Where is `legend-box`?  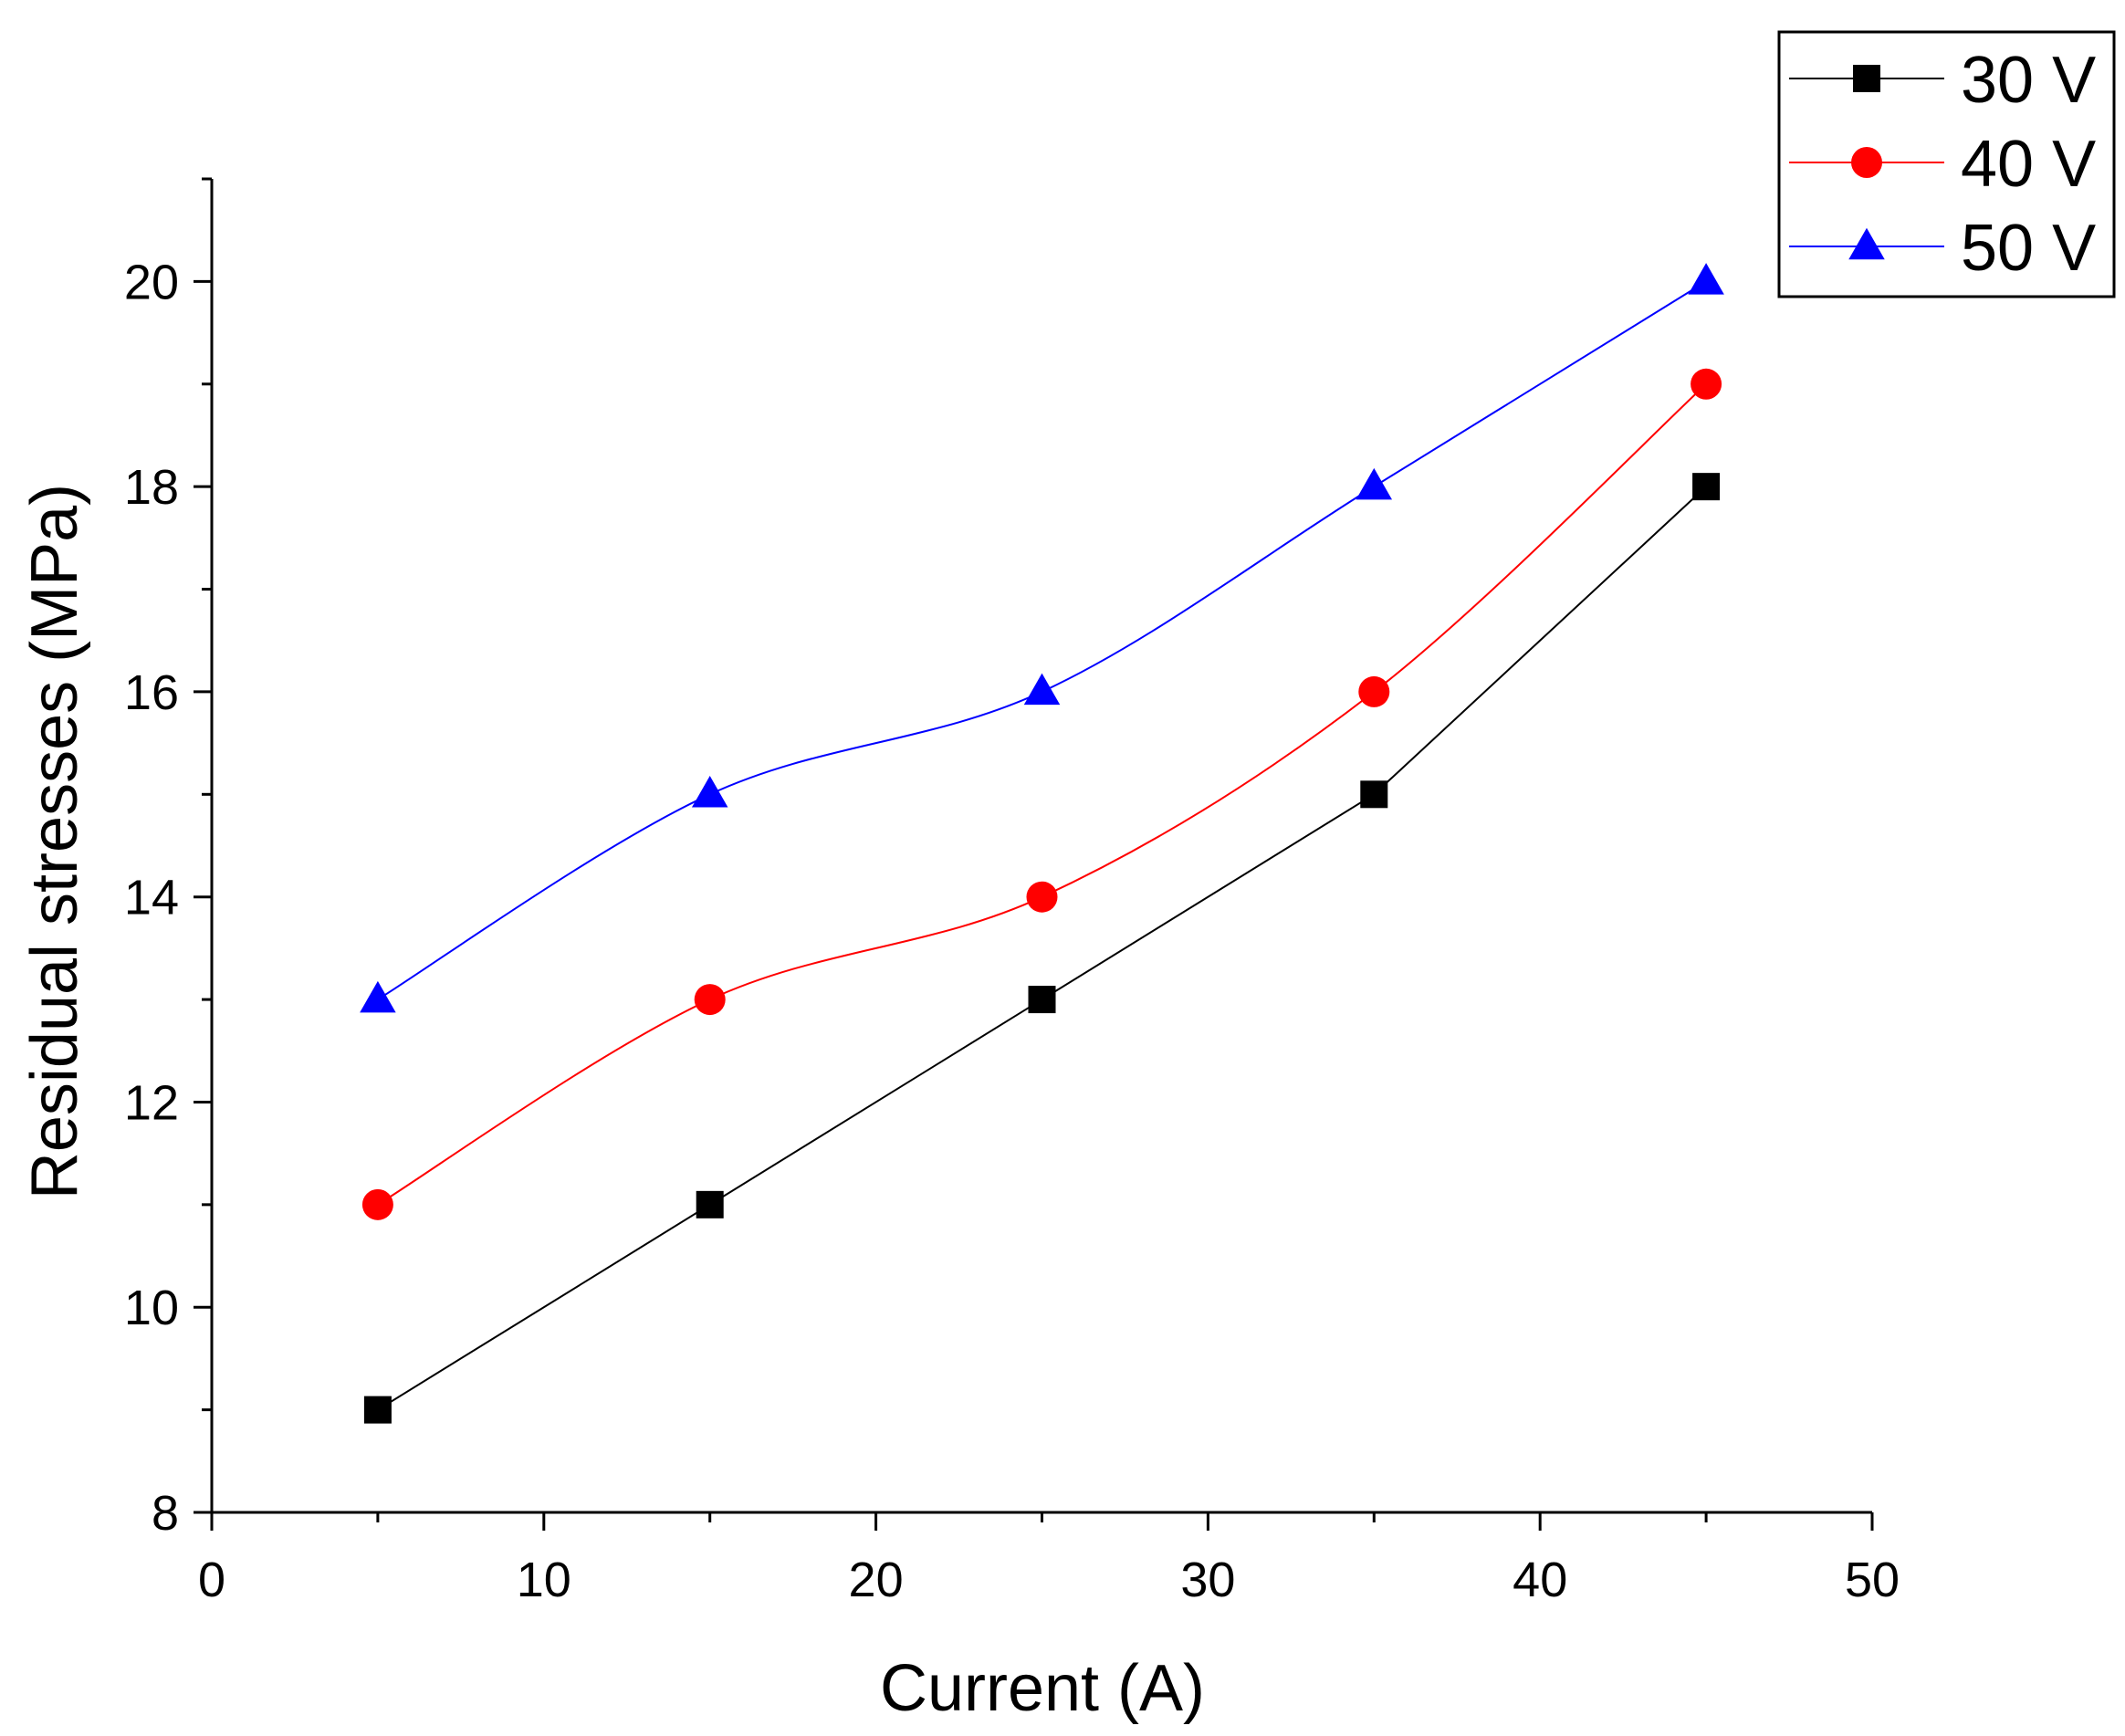
legend-box is located at coordinates (1946, 164).